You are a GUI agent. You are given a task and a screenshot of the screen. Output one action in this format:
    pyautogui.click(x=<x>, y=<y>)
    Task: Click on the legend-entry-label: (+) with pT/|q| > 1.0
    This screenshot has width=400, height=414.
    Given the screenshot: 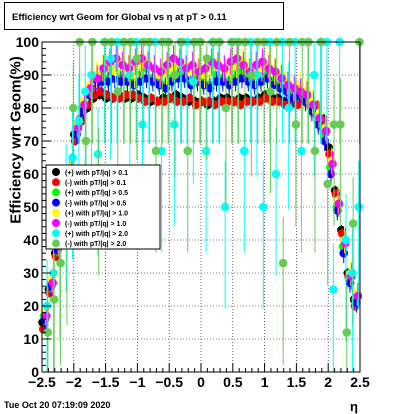 What is the action you would take?
    pyautogui.click(x=96, y=214)
    